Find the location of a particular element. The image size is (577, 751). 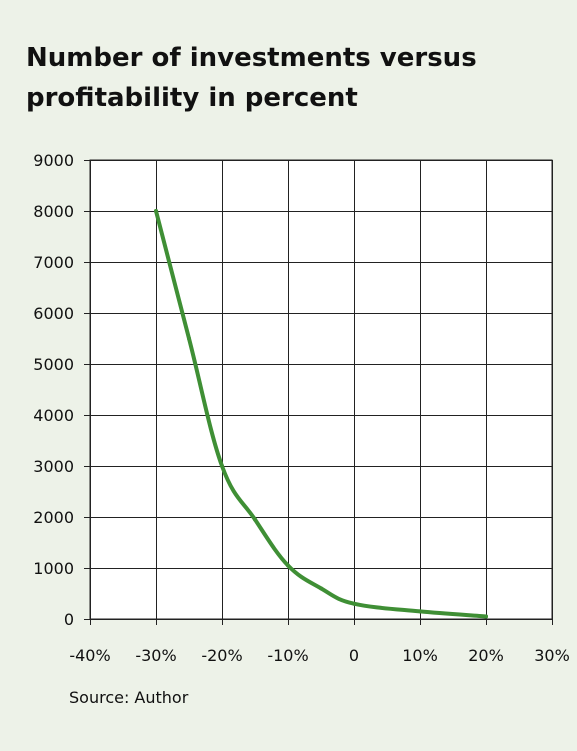

x-tick-label: 10% is located at coordinates (420, 655).